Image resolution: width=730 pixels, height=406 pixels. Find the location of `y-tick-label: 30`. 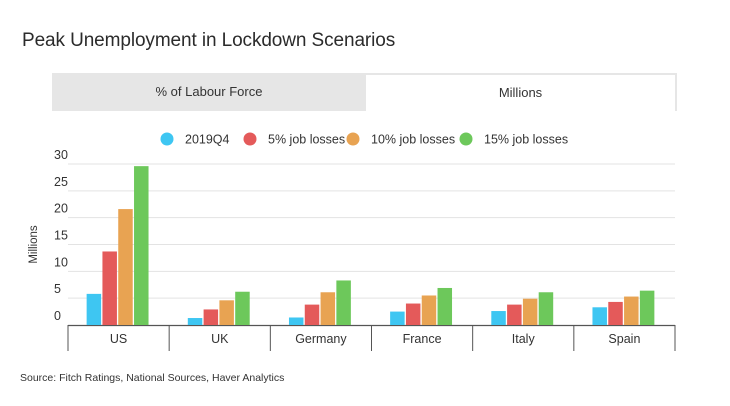

y-tick-label: 30 is located at coordinates (61, 155).